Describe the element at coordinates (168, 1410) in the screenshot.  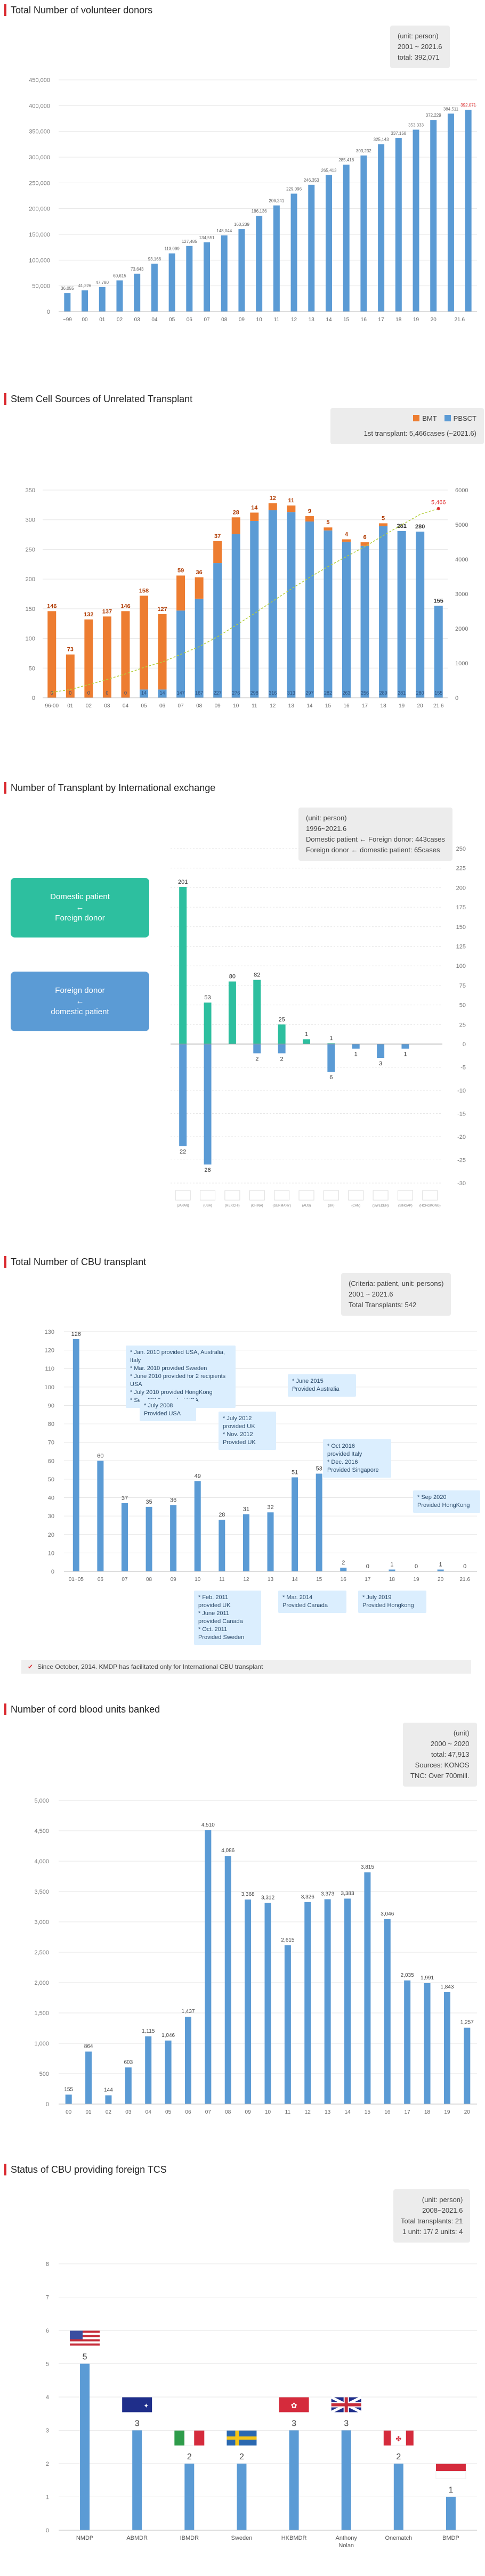
I see `annotation-note: * July 2008 Provided USA` at that location.